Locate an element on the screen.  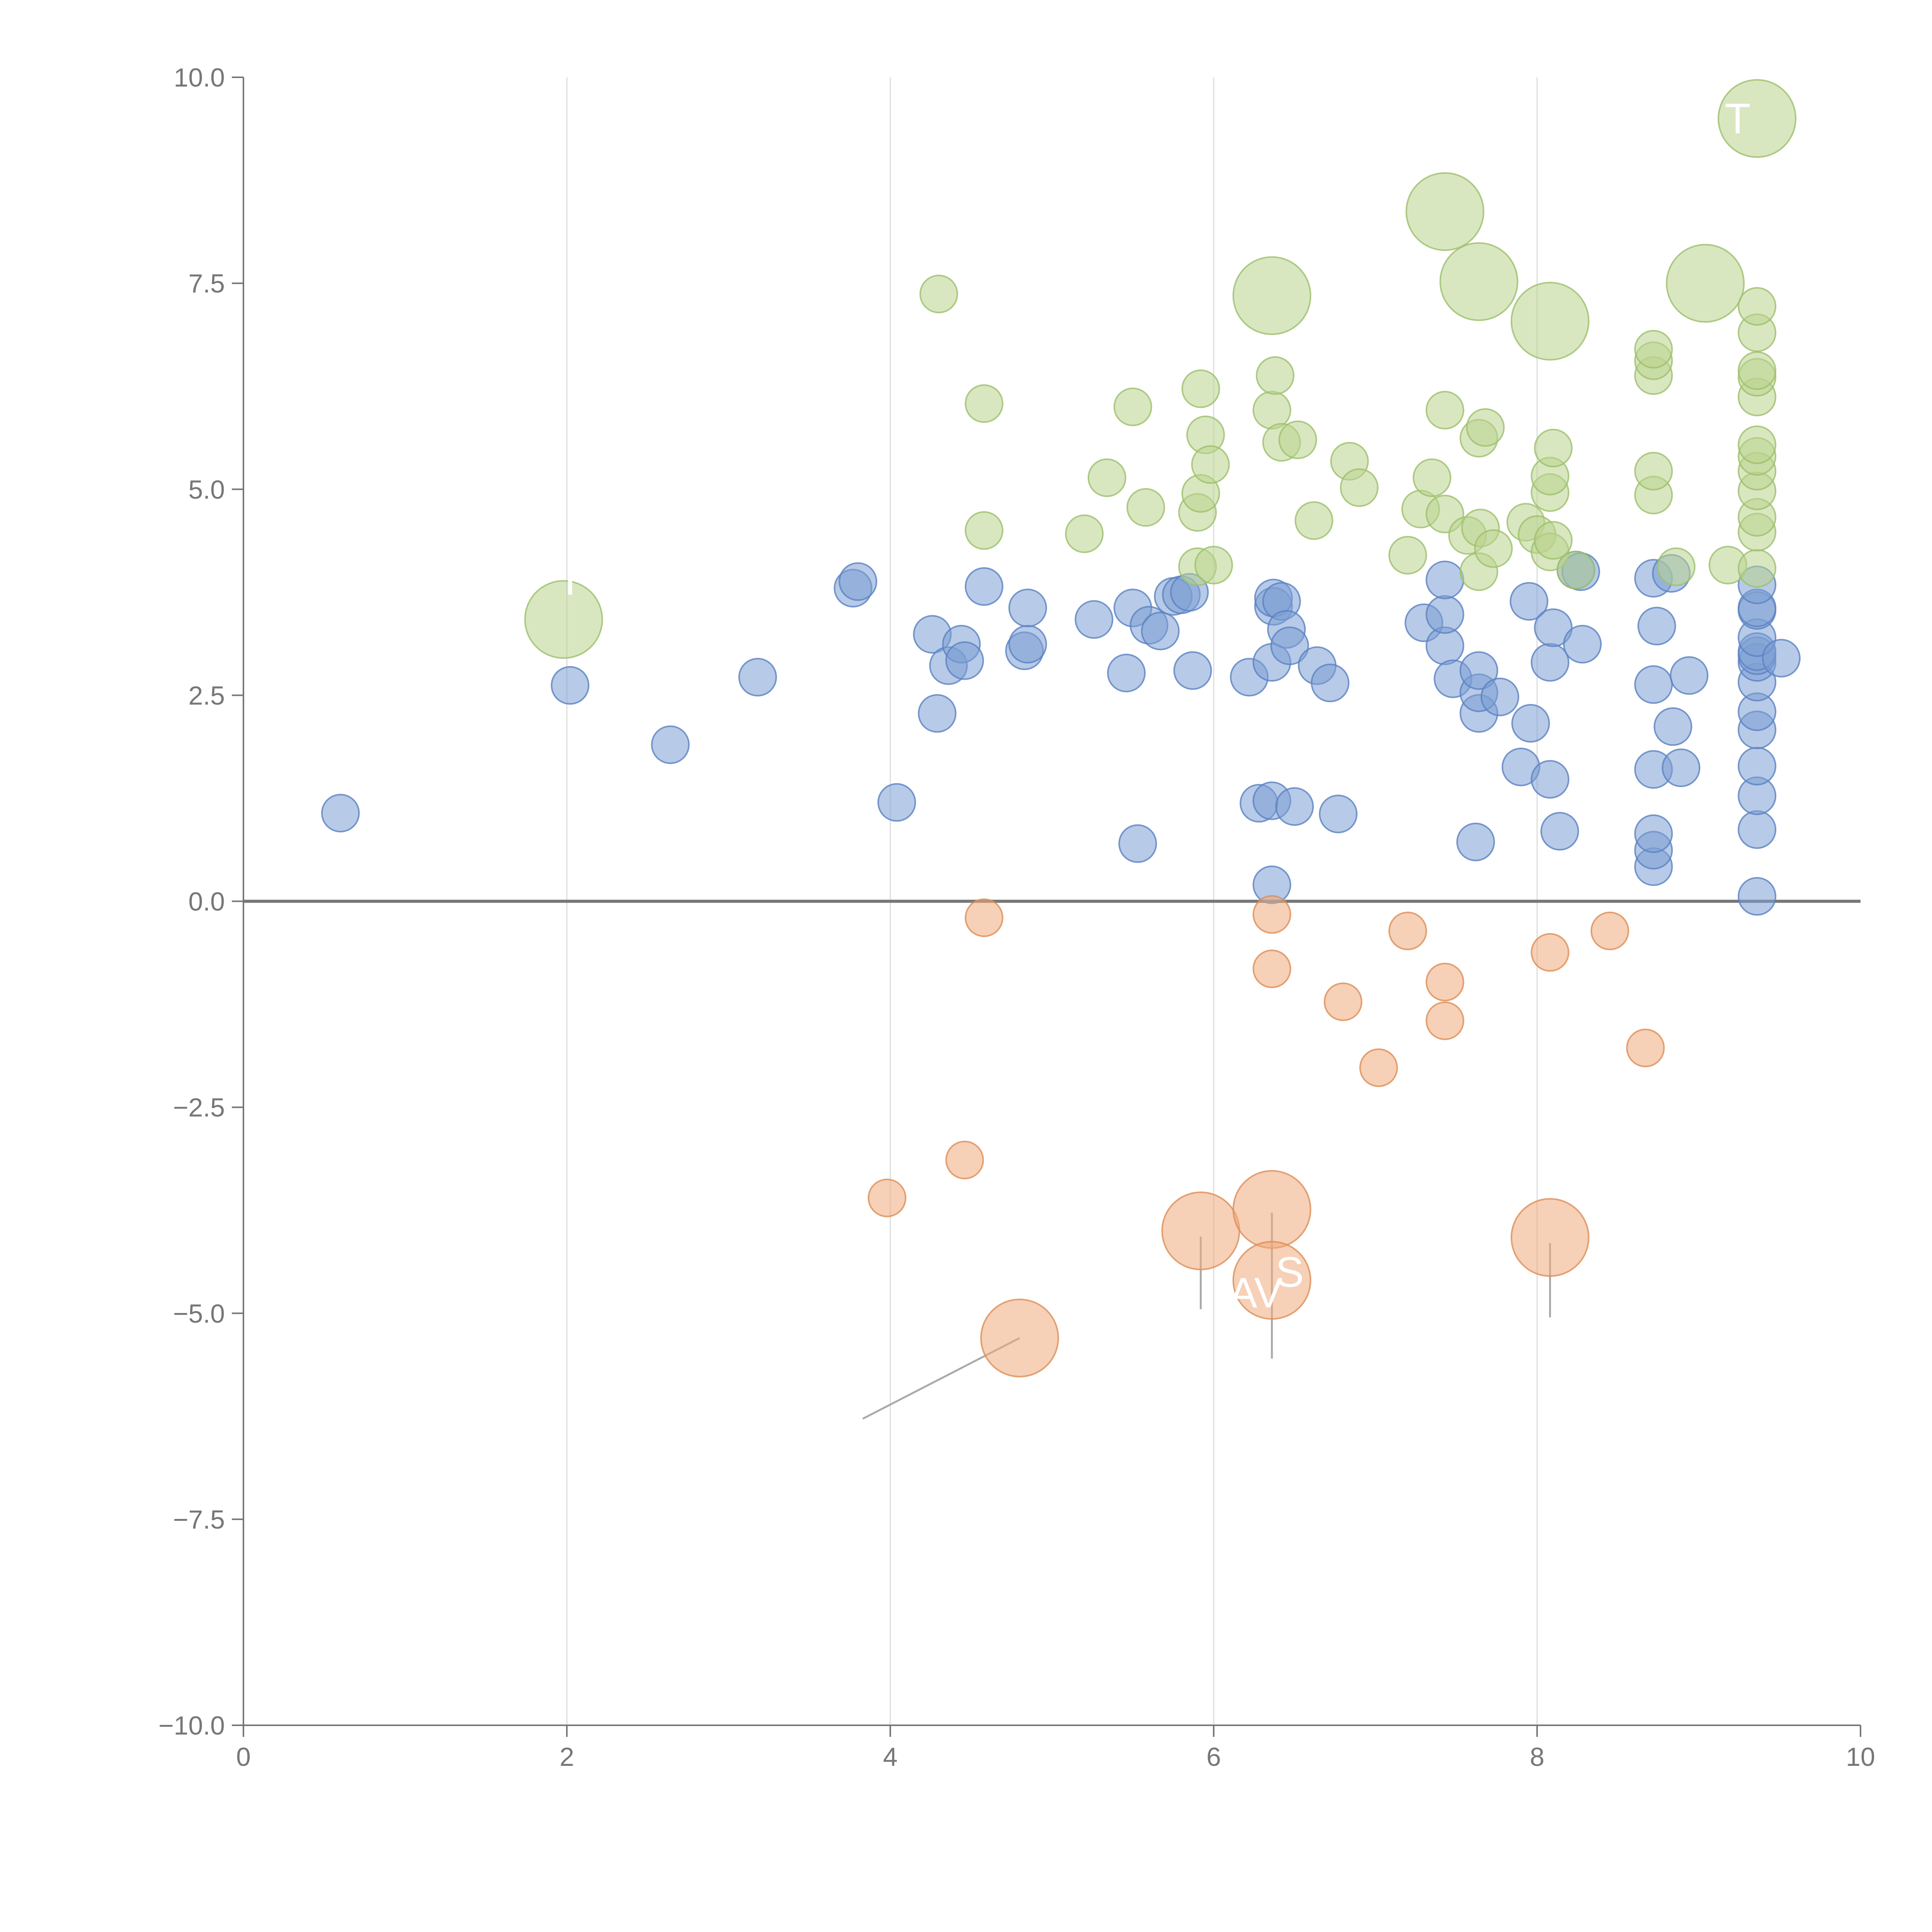
y-tick-label-2: −5.0 is located at coordinates (199, 1313).